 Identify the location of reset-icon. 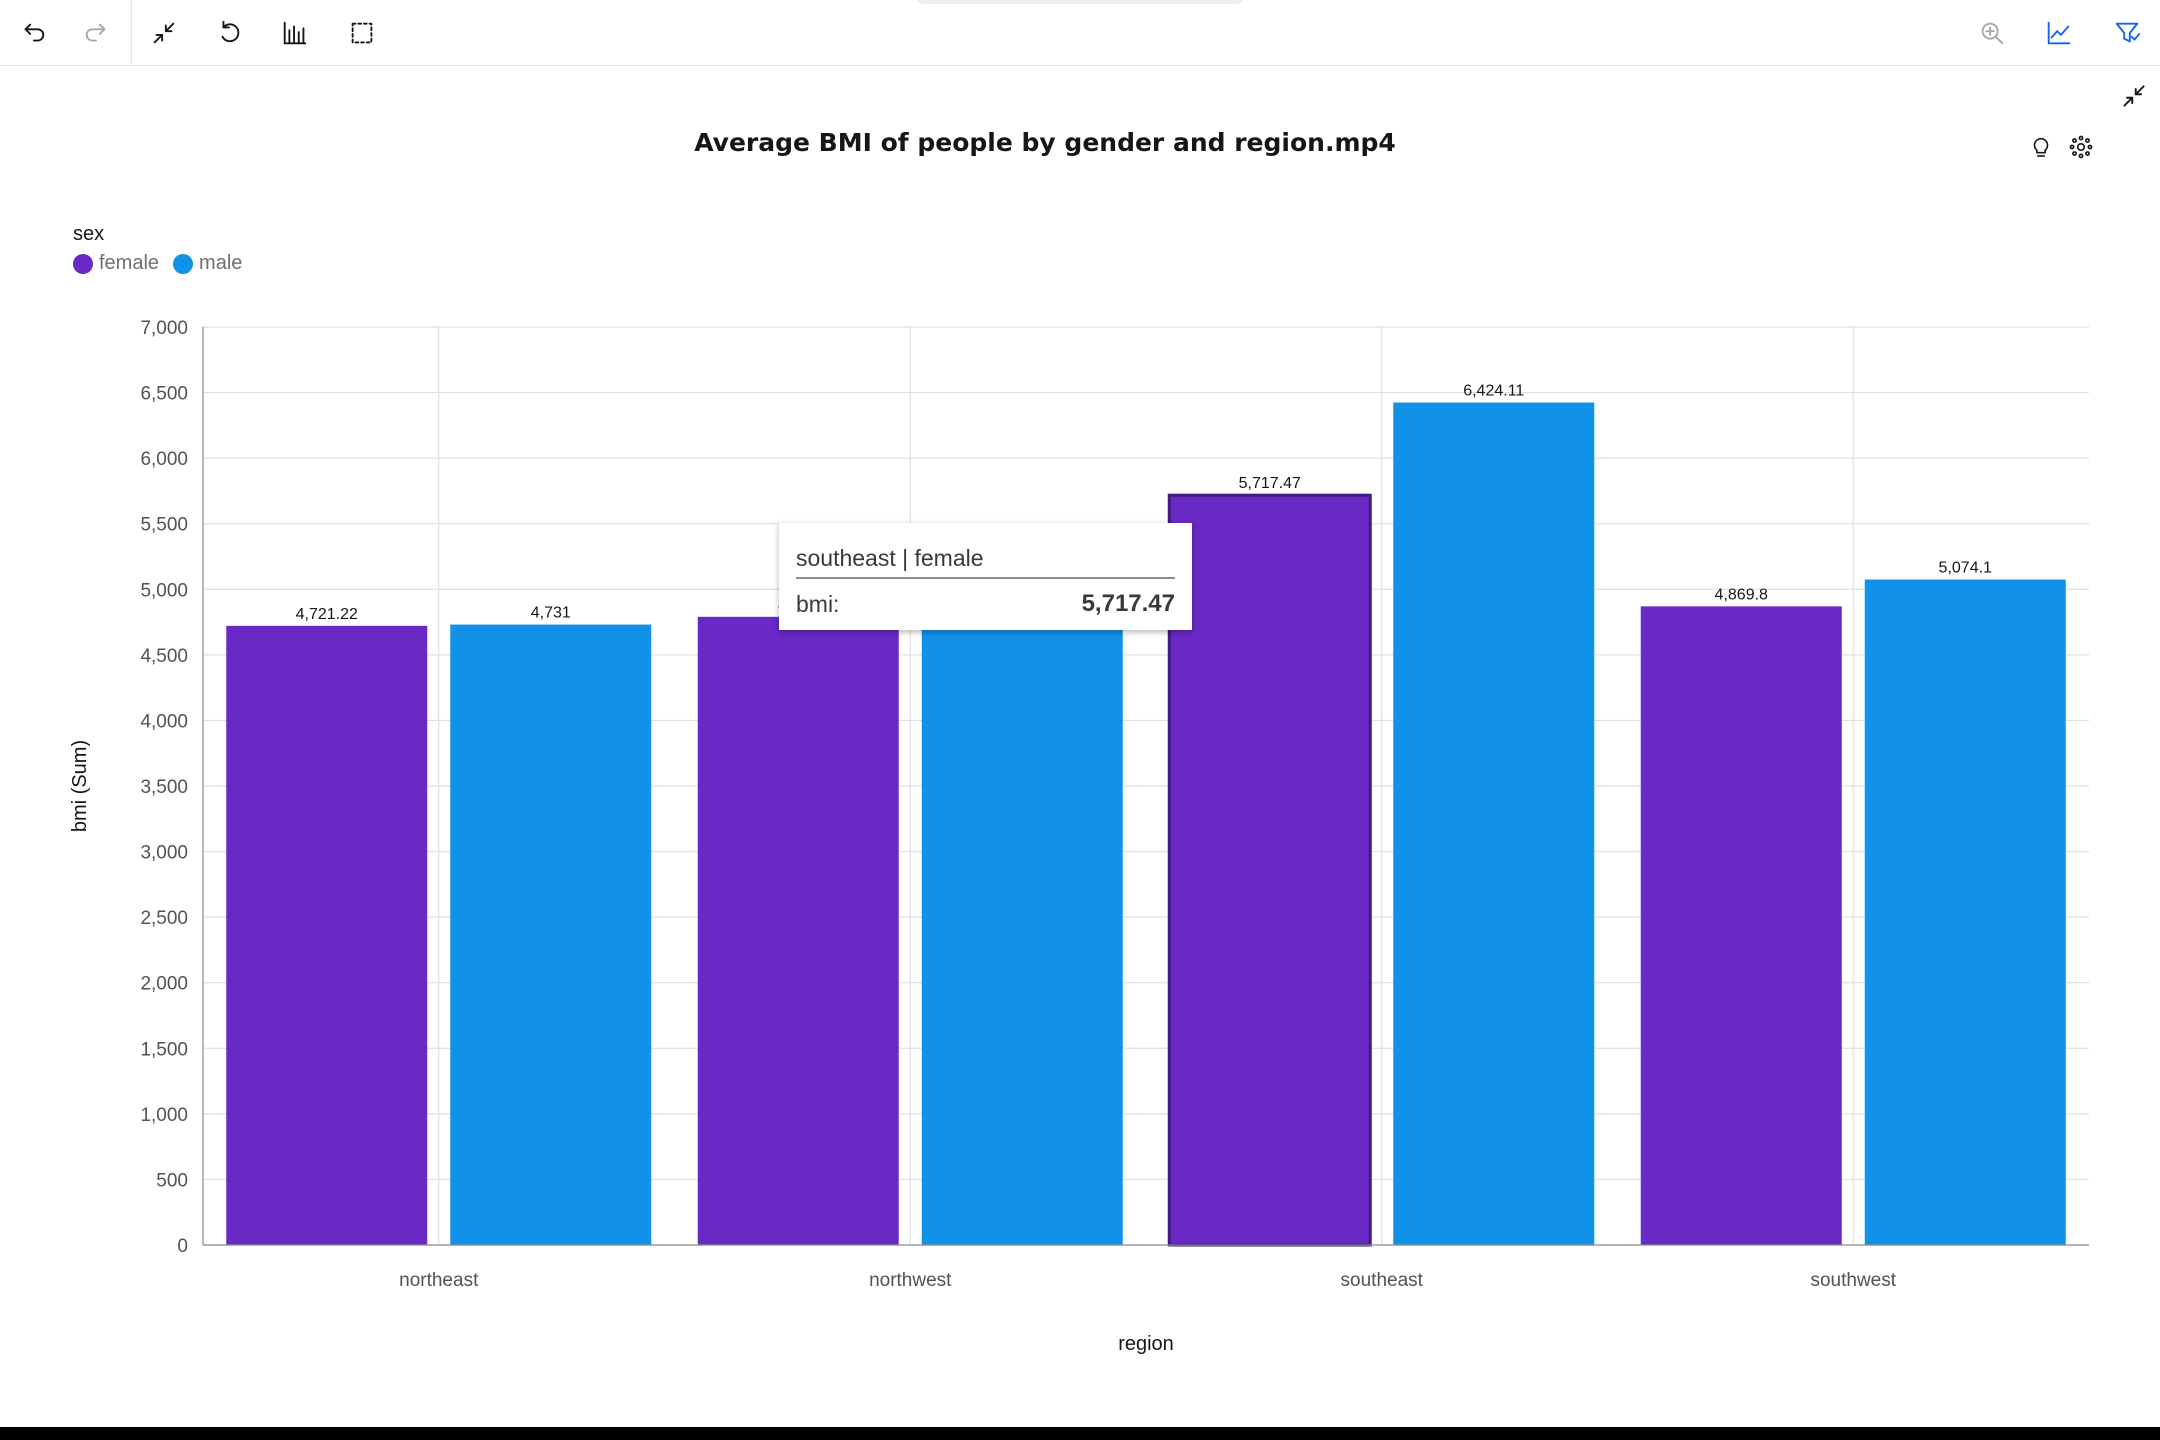
(230, 31).